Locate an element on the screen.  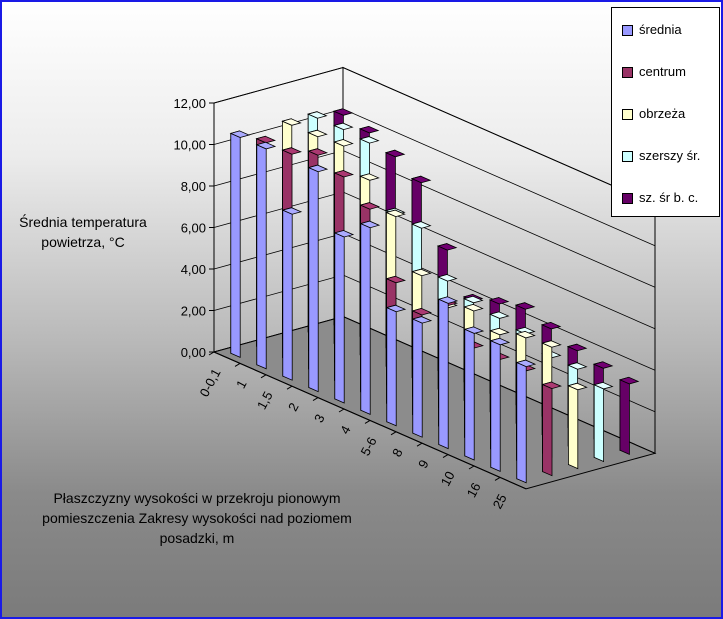
y-tick-label: 0,00 is located at coordinates (193, 352).